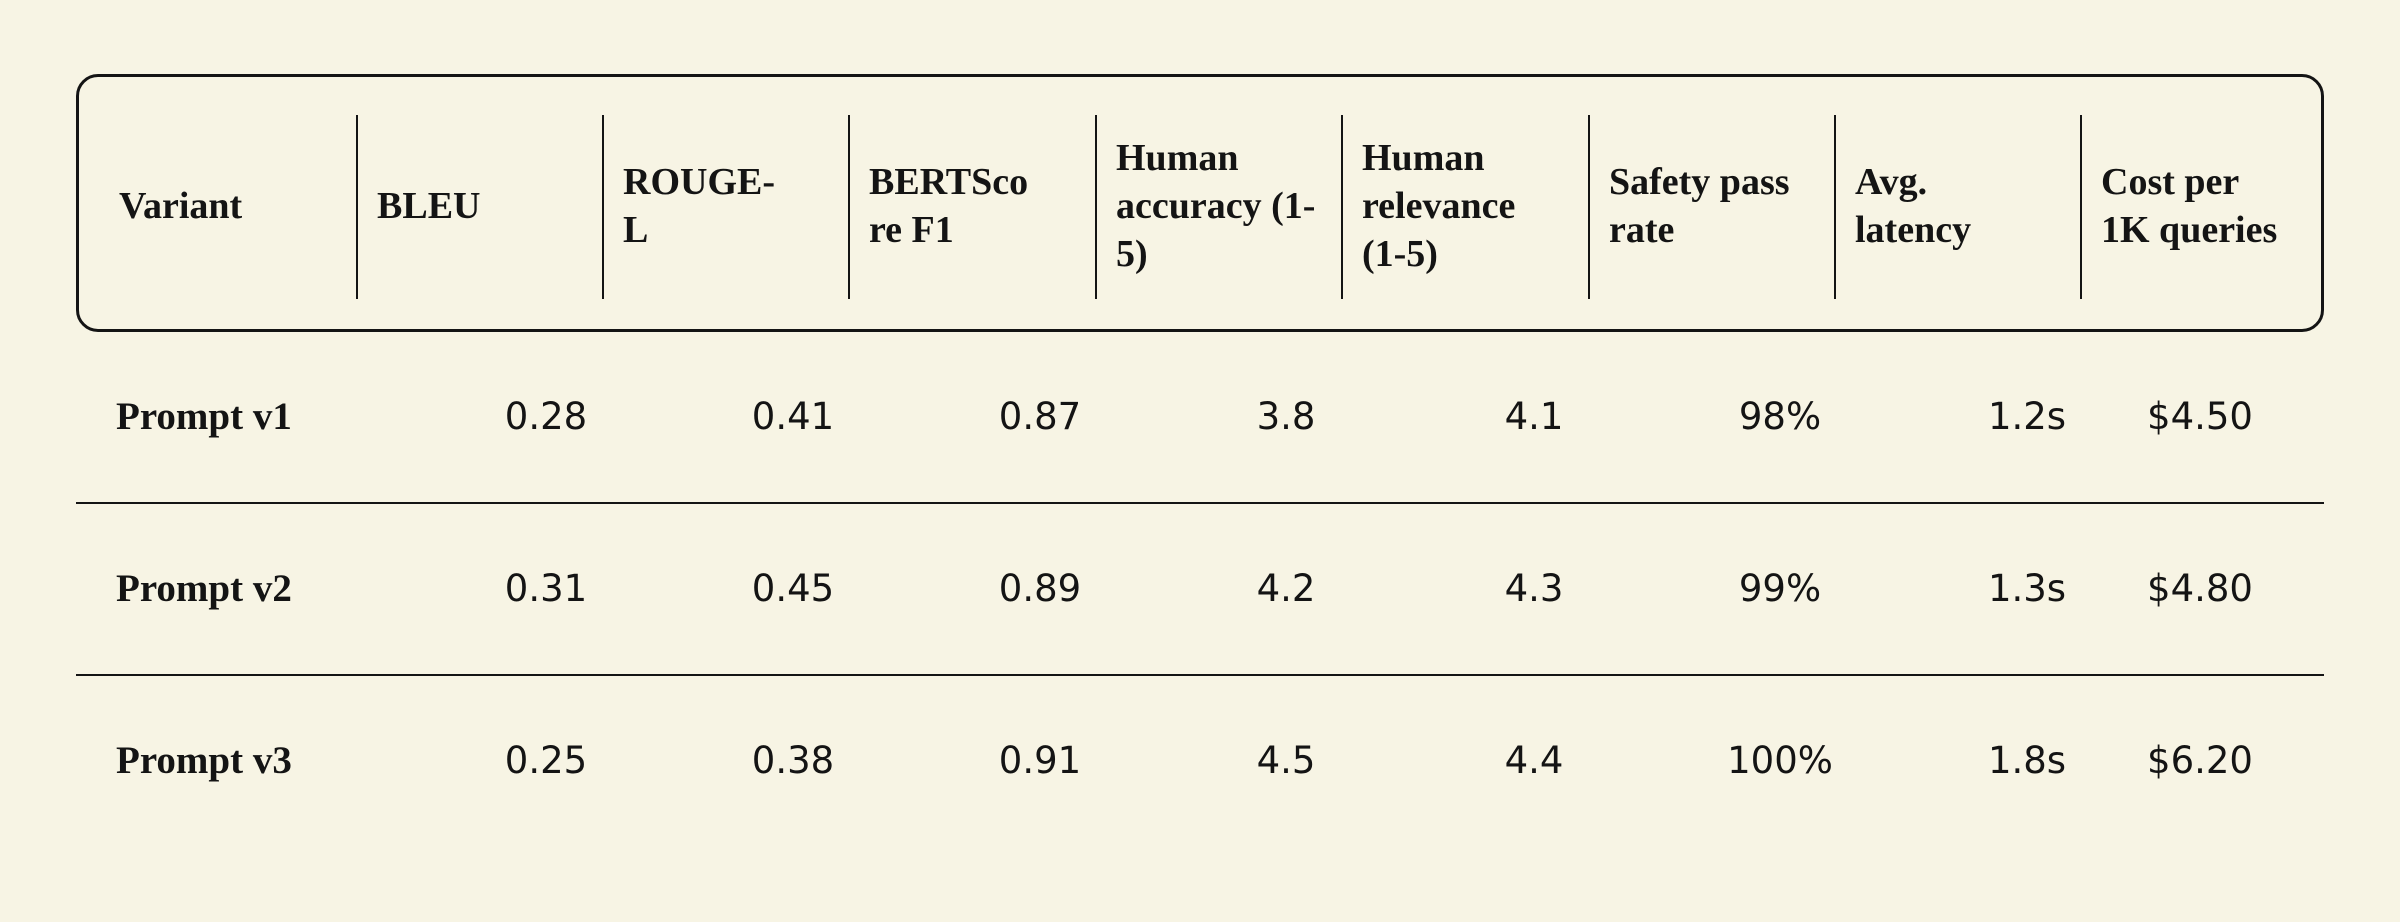  Describe the element at coordinates (1040, 588) in the screenshot. I see `cell-bertscore-f1: 0.89` at that location.